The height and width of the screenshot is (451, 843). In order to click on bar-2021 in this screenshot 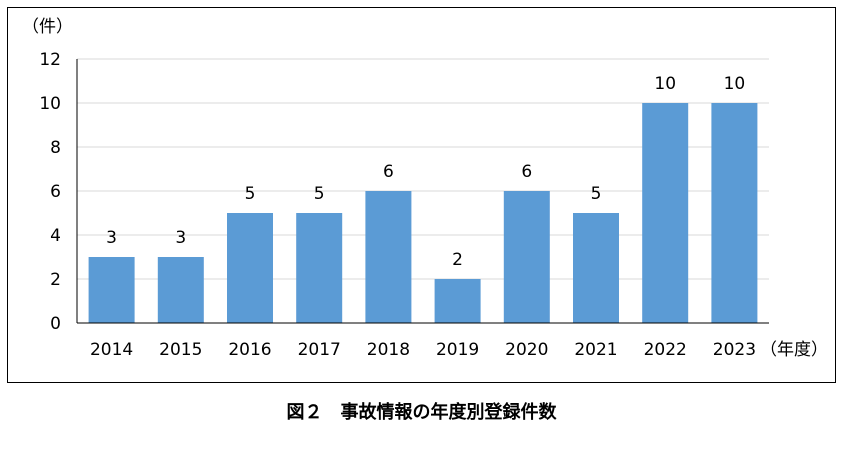, I will do `click(596, 268)`.